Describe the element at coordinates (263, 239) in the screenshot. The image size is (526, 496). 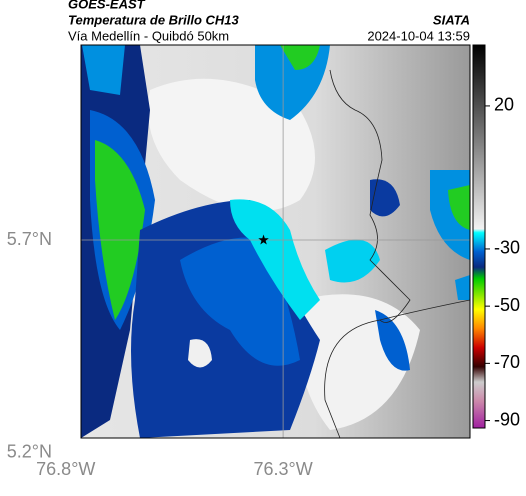
I see `station-marker` at that location.